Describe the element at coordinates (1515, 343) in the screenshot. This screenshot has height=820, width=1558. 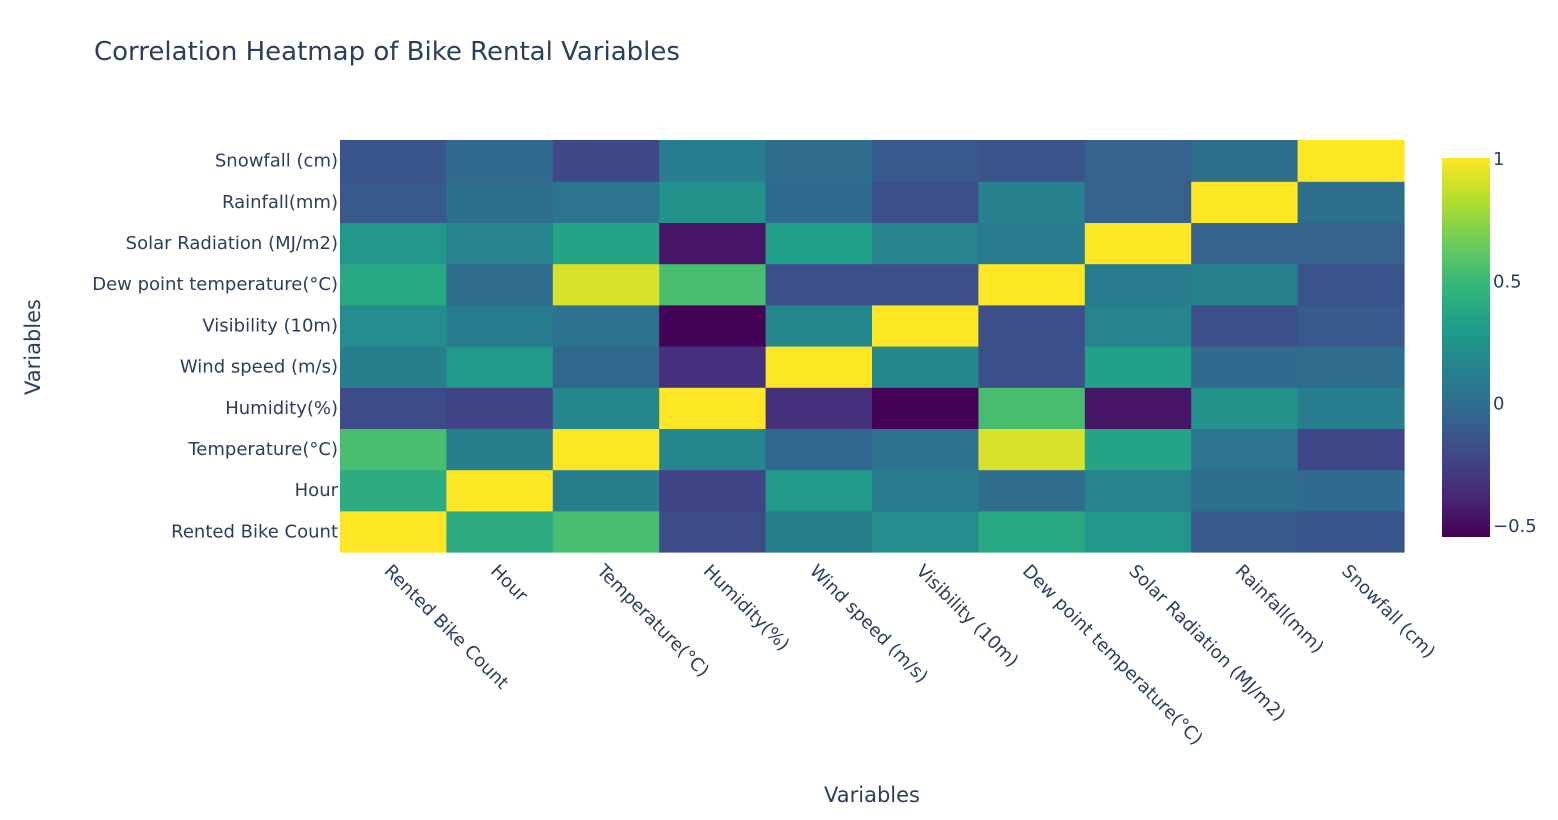
I see `colorbar-ticks: 1 0.5 0 −0.5` at that location.